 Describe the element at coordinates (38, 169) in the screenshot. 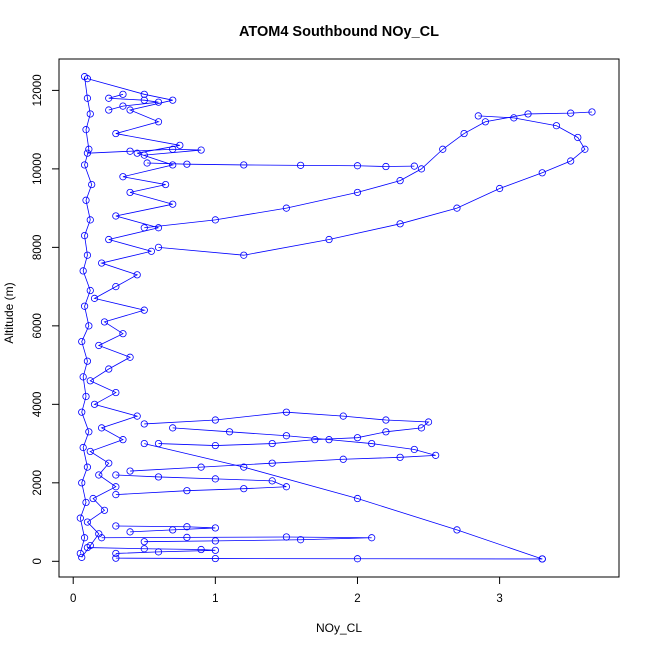

I see `y-tick-label: 10000` at that location.